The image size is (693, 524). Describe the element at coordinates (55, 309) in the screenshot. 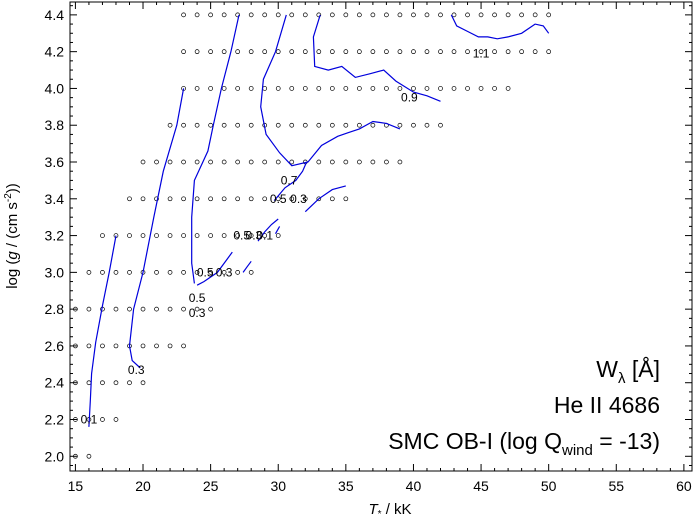

I see `y-tick-label: 2.8` at that location.